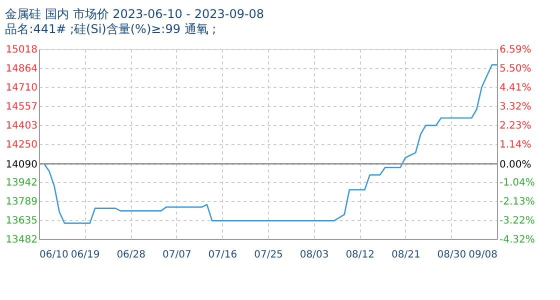 This screenshot has width=560, height=300. What do you see at coordinates (516, 126) in the screenshot?
I see `y2-tick-label: 2.23%` at bounding box center [516, 126].